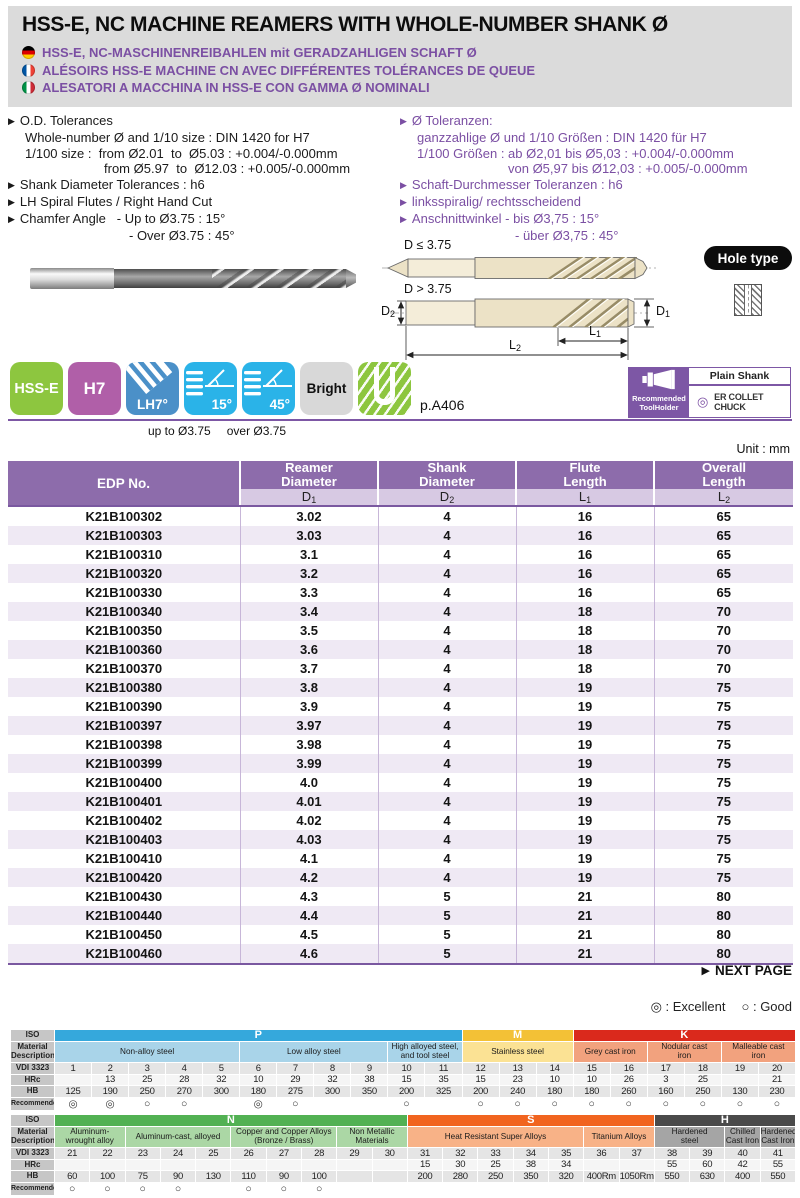  I want to click on reamer-photo-tip, so click(351, 278).